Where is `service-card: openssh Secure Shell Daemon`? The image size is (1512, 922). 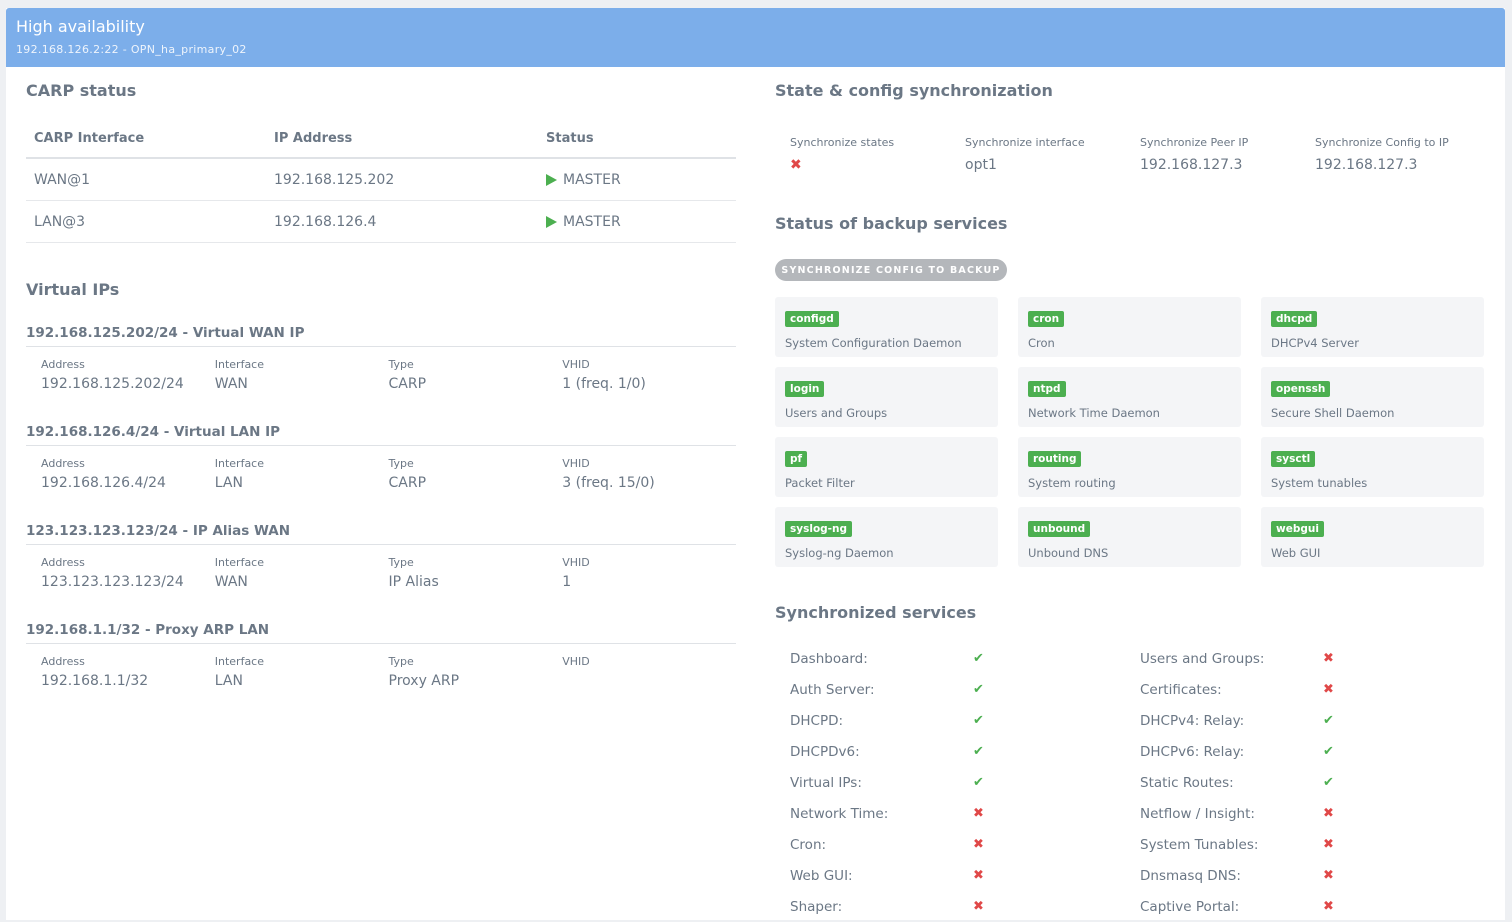
service-card: openssh Secure Shell Daemon is located at coordinates (1372, 397).